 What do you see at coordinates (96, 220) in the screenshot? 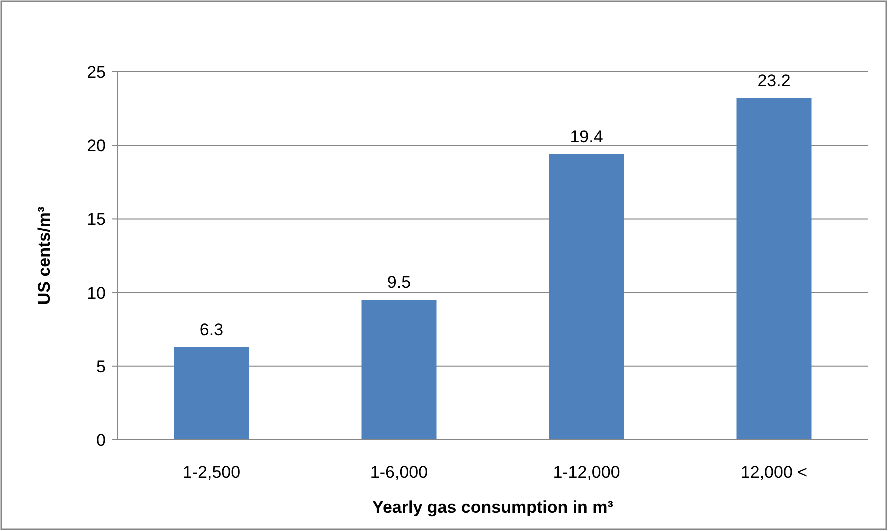
I see `y-tick-label: 15` at bounding box center [96, 220].